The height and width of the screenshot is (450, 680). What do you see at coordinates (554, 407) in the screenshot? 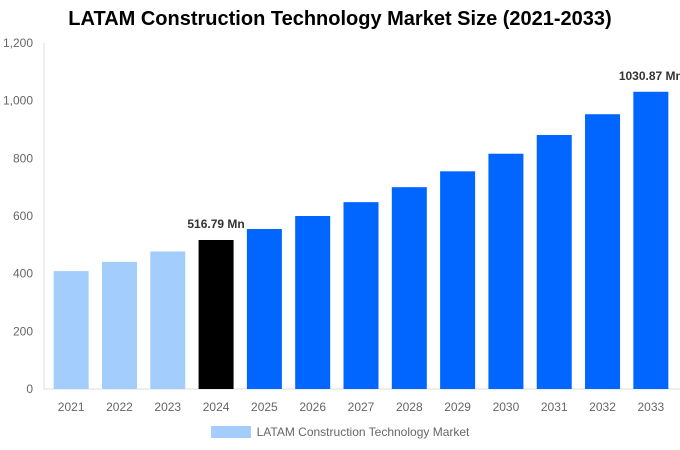
I see `x-tick-label: 2031` at bounding box center [554, 407].